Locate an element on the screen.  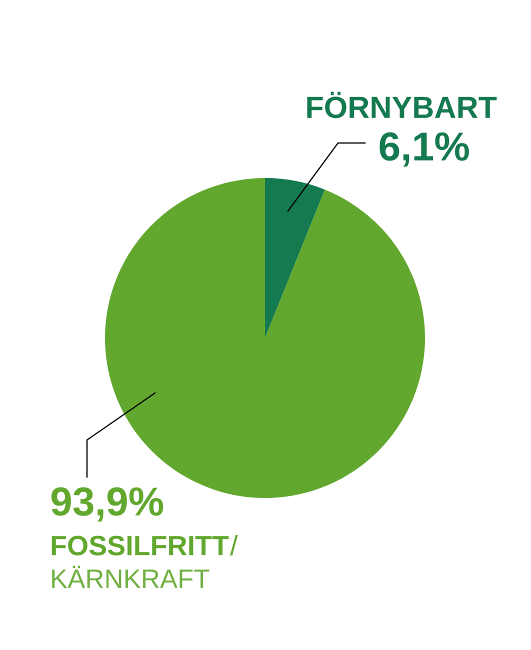
data-label: 6,1% is located at coordinates (424, 149).